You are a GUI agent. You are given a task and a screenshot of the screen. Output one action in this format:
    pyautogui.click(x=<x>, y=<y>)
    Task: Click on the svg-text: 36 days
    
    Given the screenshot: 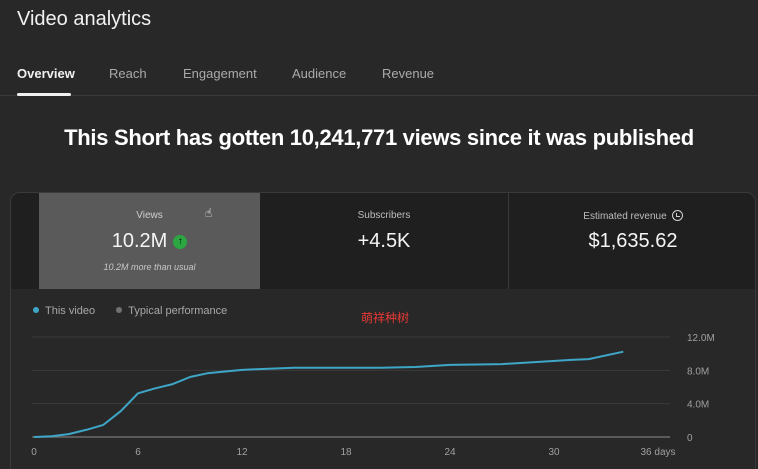 What is the action you would take?
    pyautogui.click(x=657, y=452)
    